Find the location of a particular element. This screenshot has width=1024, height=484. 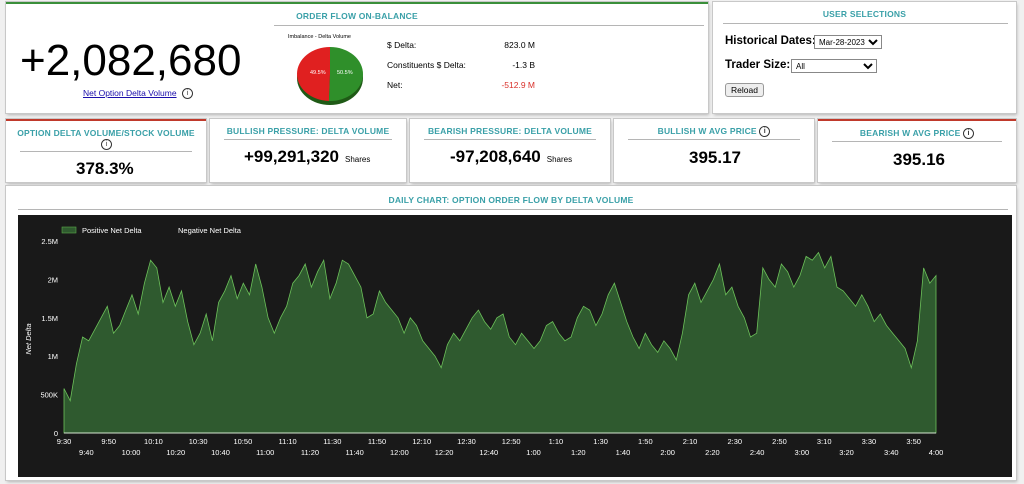

order-flow-title: ORDER FLOW ON-BALANCE is located at coordinates (357, 16).